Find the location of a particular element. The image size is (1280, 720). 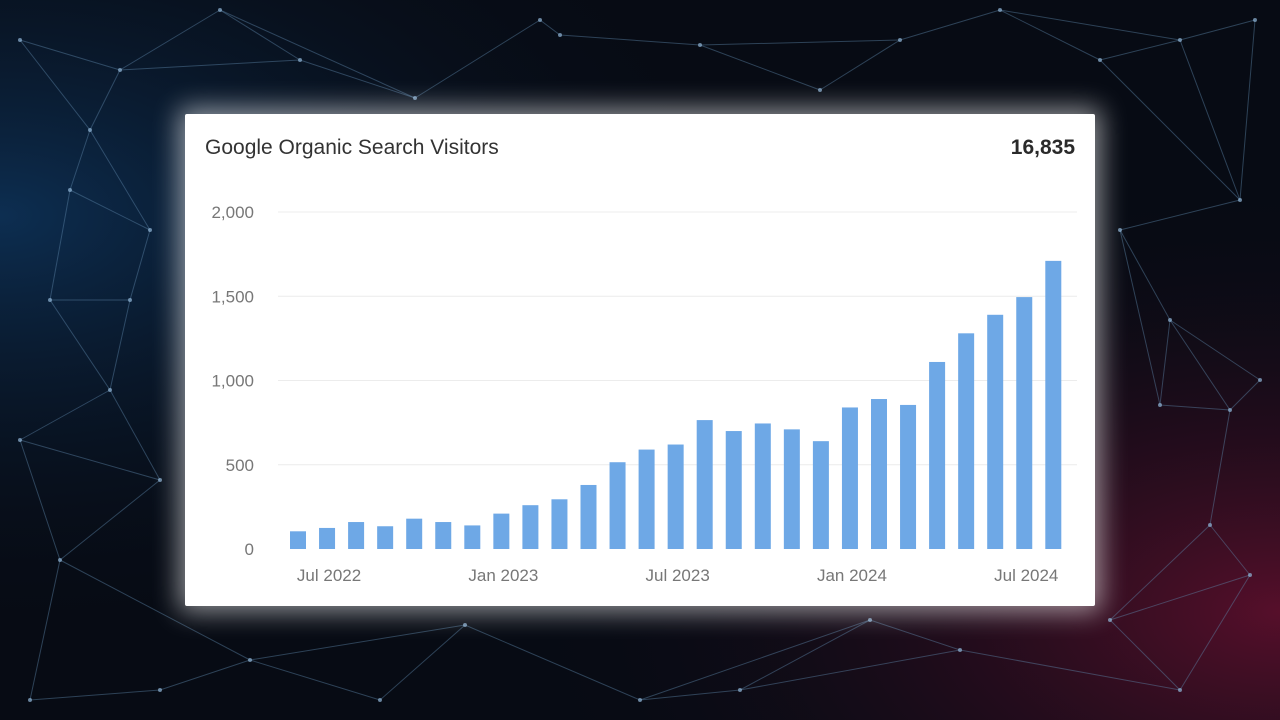

x-tick-label: Jul 2023 is located at coordinates (678, 575).